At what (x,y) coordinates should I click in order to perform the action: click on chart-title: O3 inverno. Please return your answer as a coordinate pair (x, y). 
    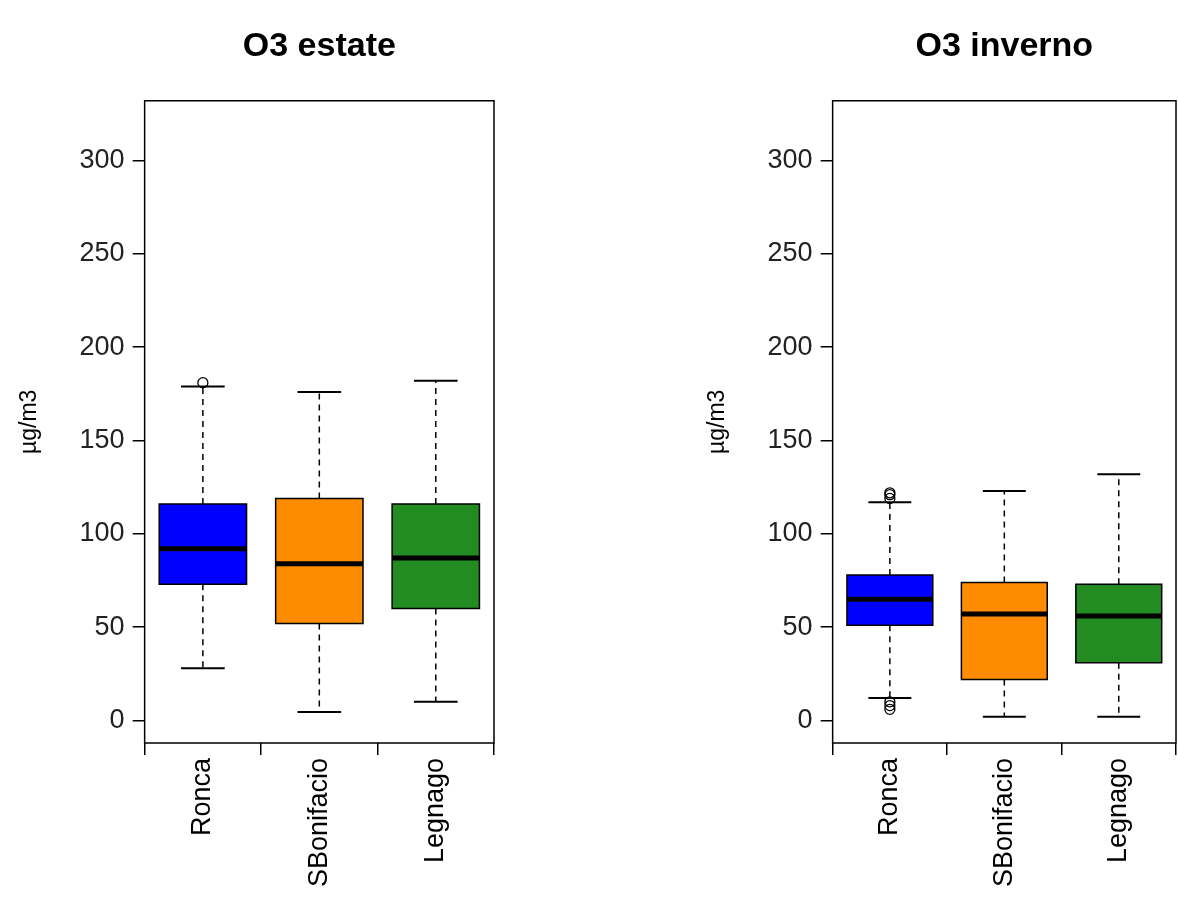
    Looking at the image, I should click on (1004, 43).